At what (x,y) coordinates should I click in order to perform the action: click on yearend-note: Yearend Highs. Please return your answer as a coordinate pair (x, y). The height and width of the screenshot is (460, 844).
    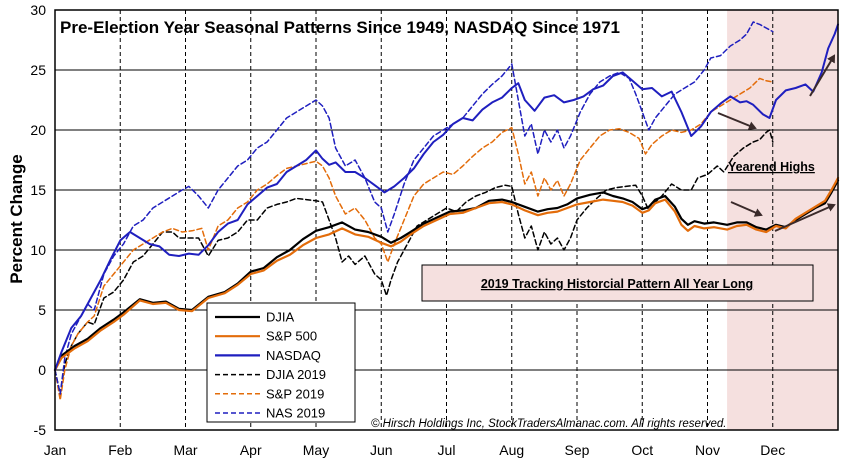
    Looking at the image, I should click on (771, 167).